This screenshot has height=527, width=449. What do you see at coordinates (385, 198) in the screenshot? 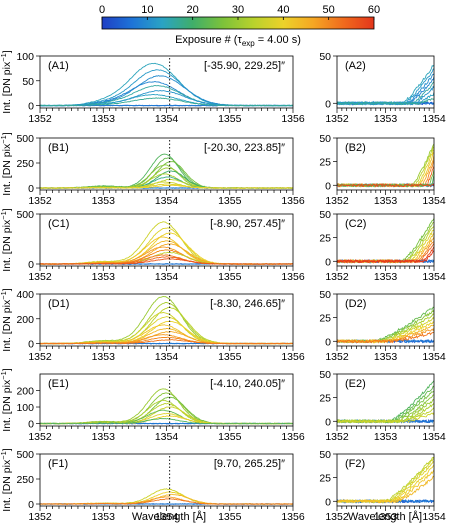
I see `x-ticks: 1352 1353 1354` at bounding box center [385, 198].